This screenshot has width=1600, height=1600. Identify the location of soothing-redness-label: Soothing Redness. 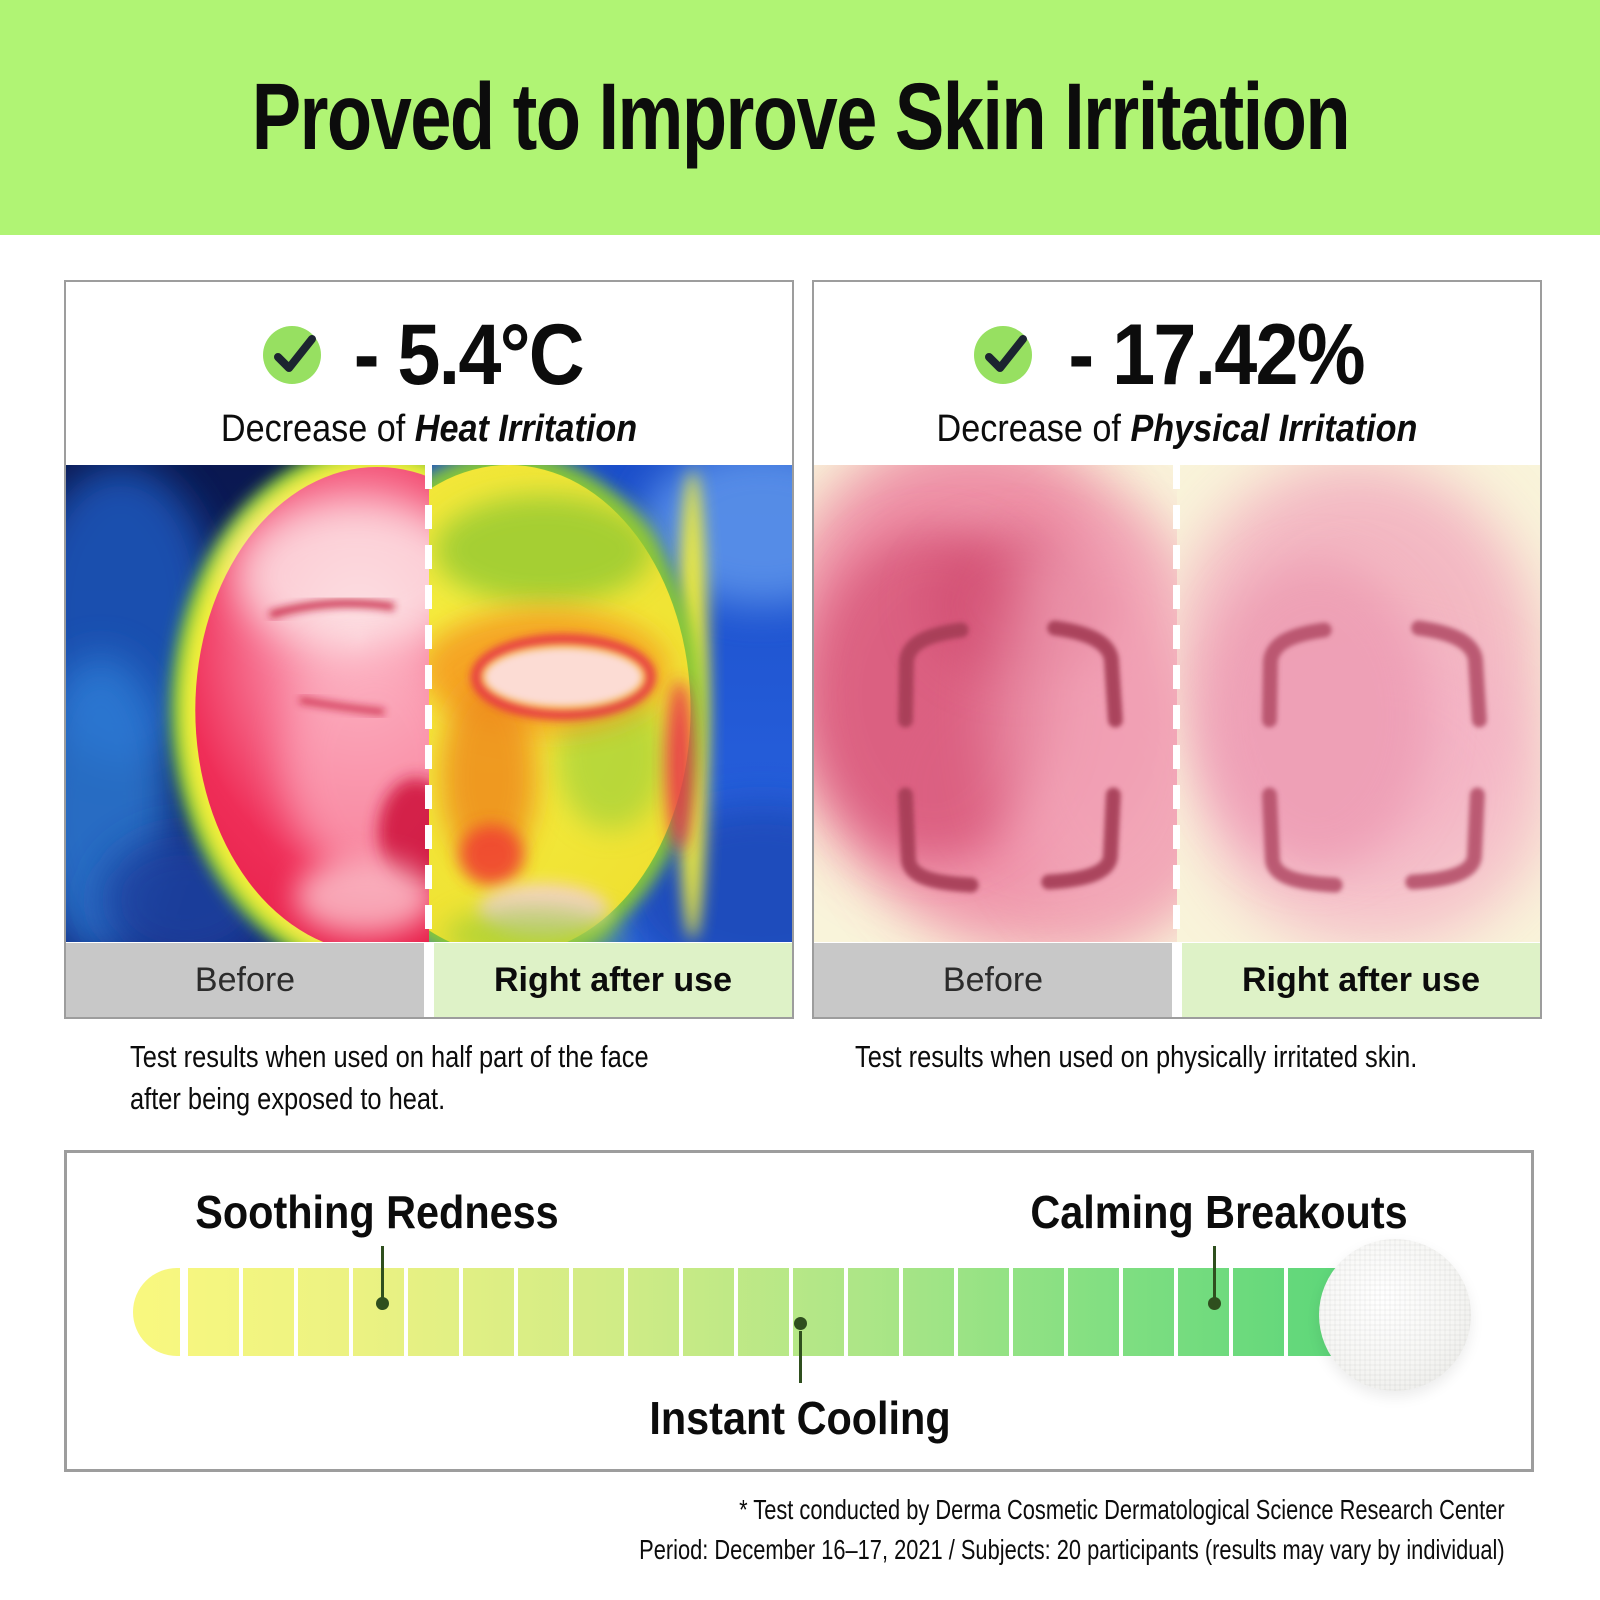
(377, 1212).